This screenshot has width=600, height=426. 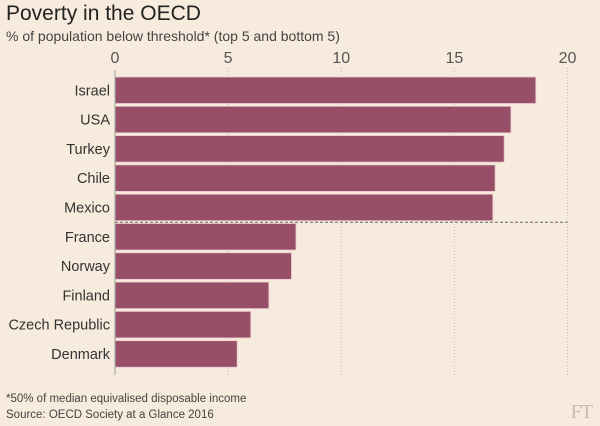 I want to click on category-label: Turkey, so click(x=88, y=150).